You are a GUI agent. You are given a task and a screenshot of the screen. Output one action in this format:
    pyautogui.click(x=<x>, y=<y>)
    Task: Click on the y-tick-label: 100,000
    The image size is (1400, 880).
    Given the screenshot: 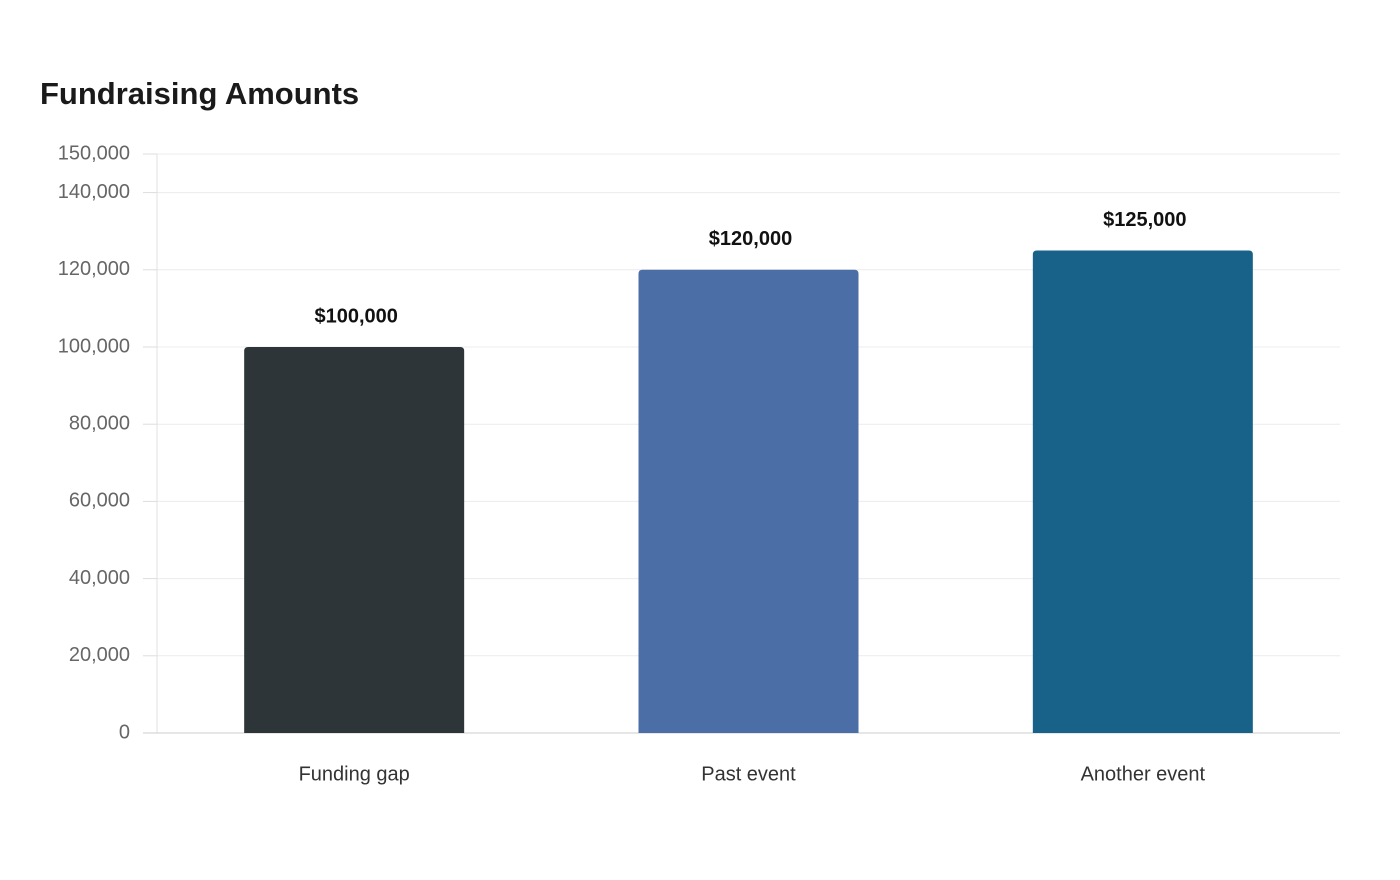 What is the action you would take?
    pyautogui.click(x=94, y=346)
    